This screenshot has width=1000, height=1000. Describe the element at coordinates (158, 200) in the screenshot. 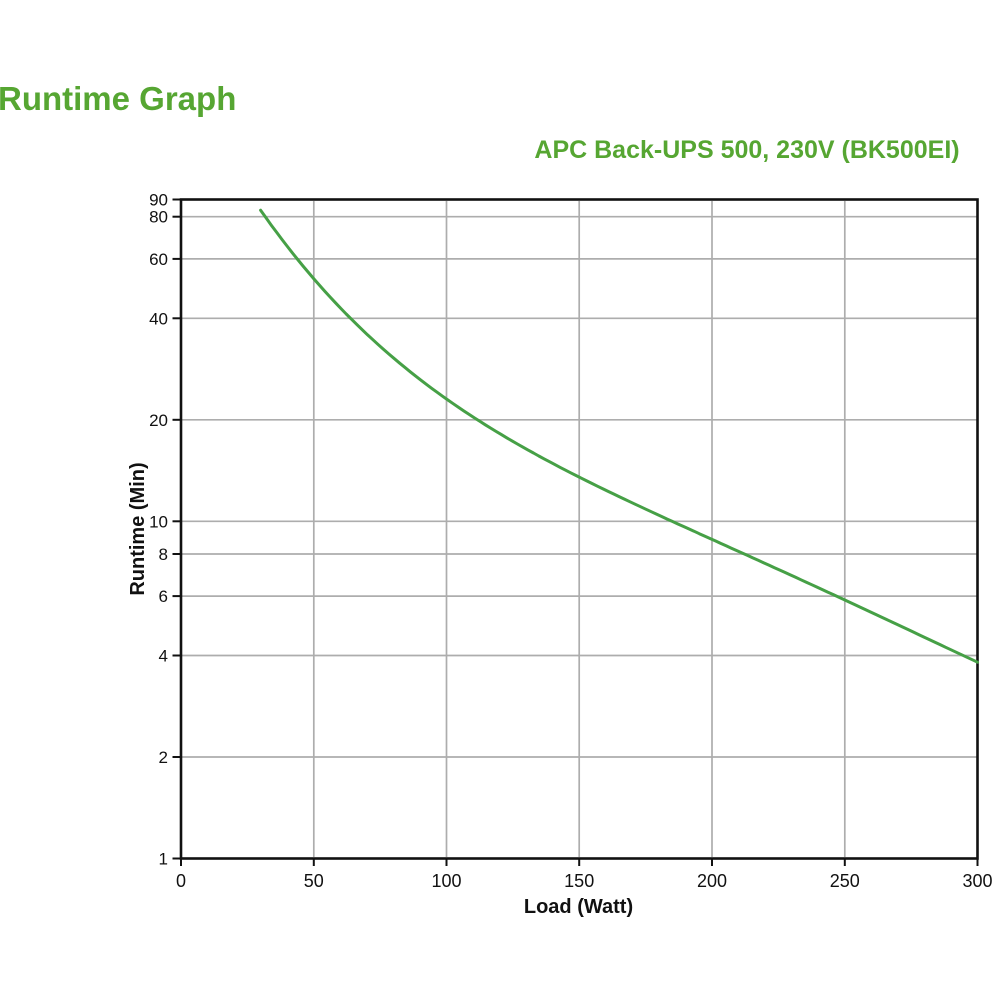

I see `svg-text: 90` at that location.